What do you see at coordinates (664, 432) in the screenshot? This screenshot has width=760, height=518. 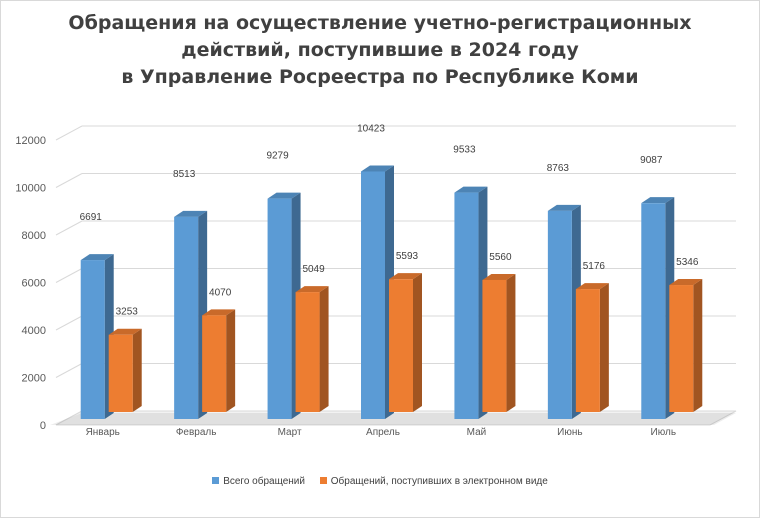 I see `x-tick-label-6: Июль` at bounding box center [664, 432].